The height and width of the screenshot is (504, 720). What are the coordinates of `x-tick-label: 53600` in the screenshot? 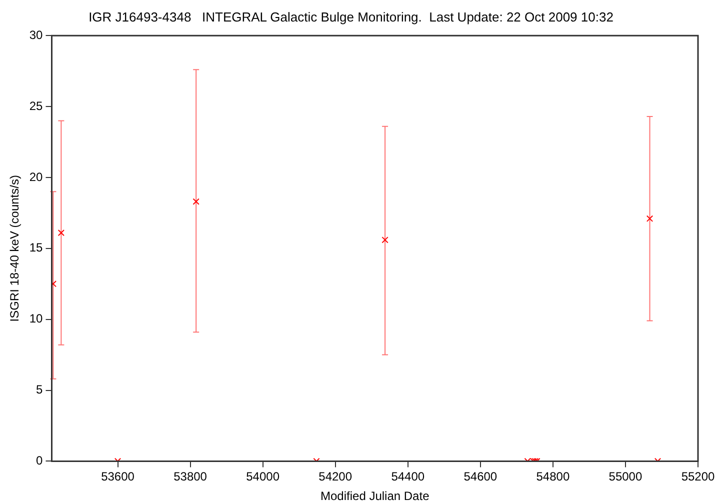 It's located at (118, 477).